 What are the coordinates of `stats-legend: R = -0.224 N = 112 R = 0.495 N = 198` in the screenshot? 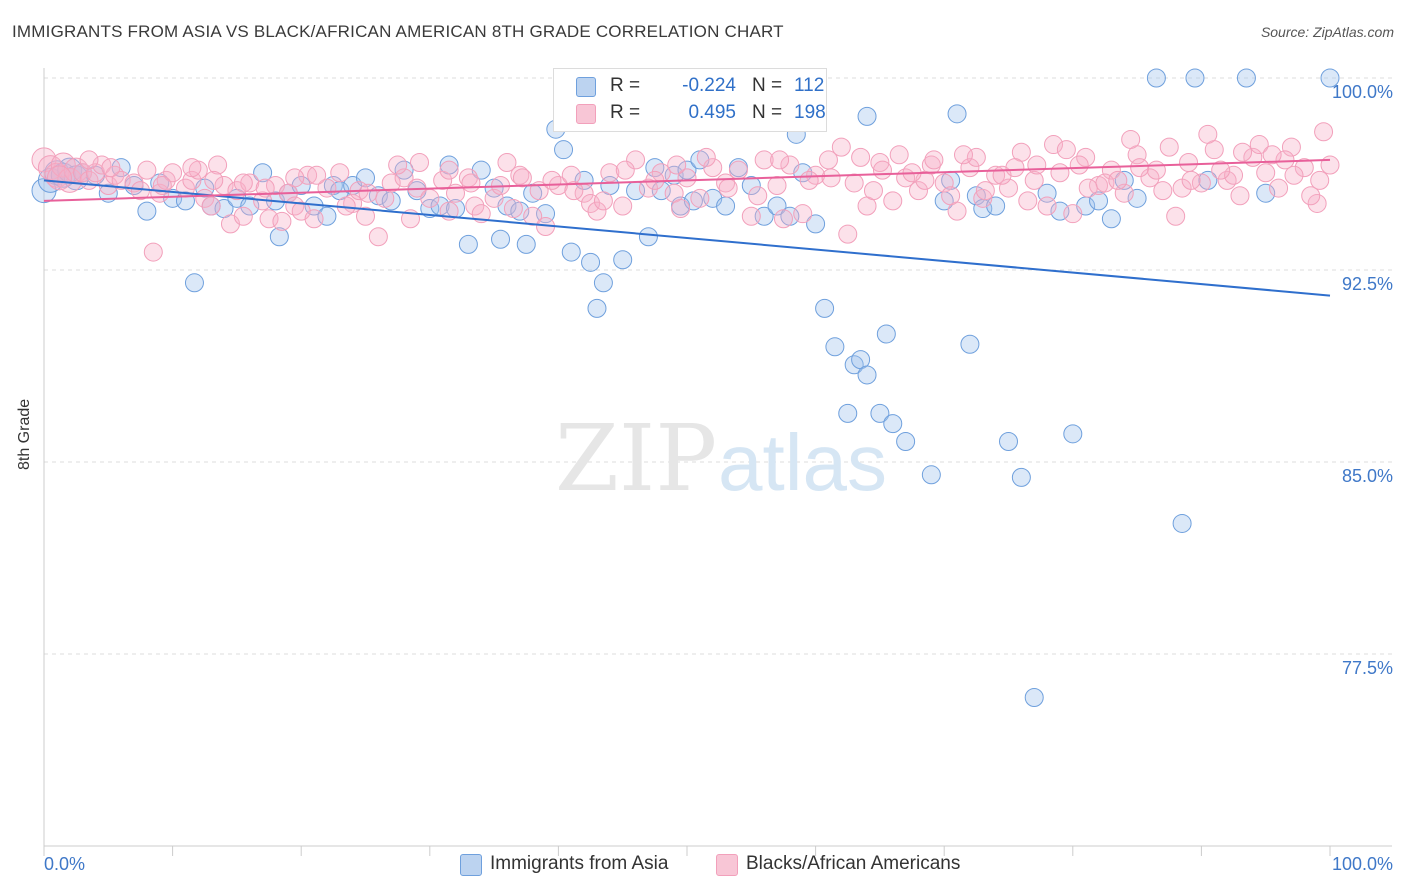 It's located at (690, 100).